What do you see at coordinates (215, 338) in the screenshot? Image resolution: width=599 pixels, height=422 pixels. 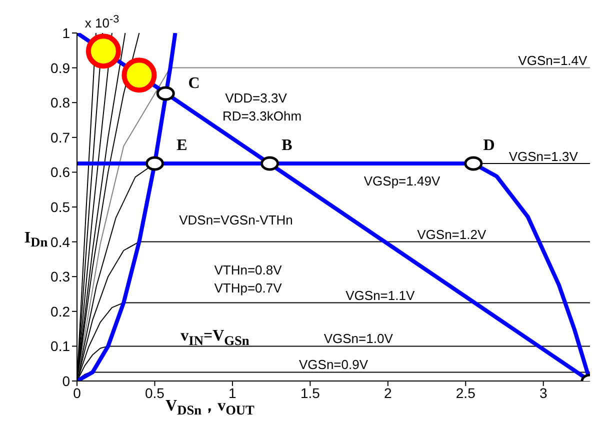 I see `annotation: v$_{IN}$=V$_{GSn}$` at bounding box center [215, 338].